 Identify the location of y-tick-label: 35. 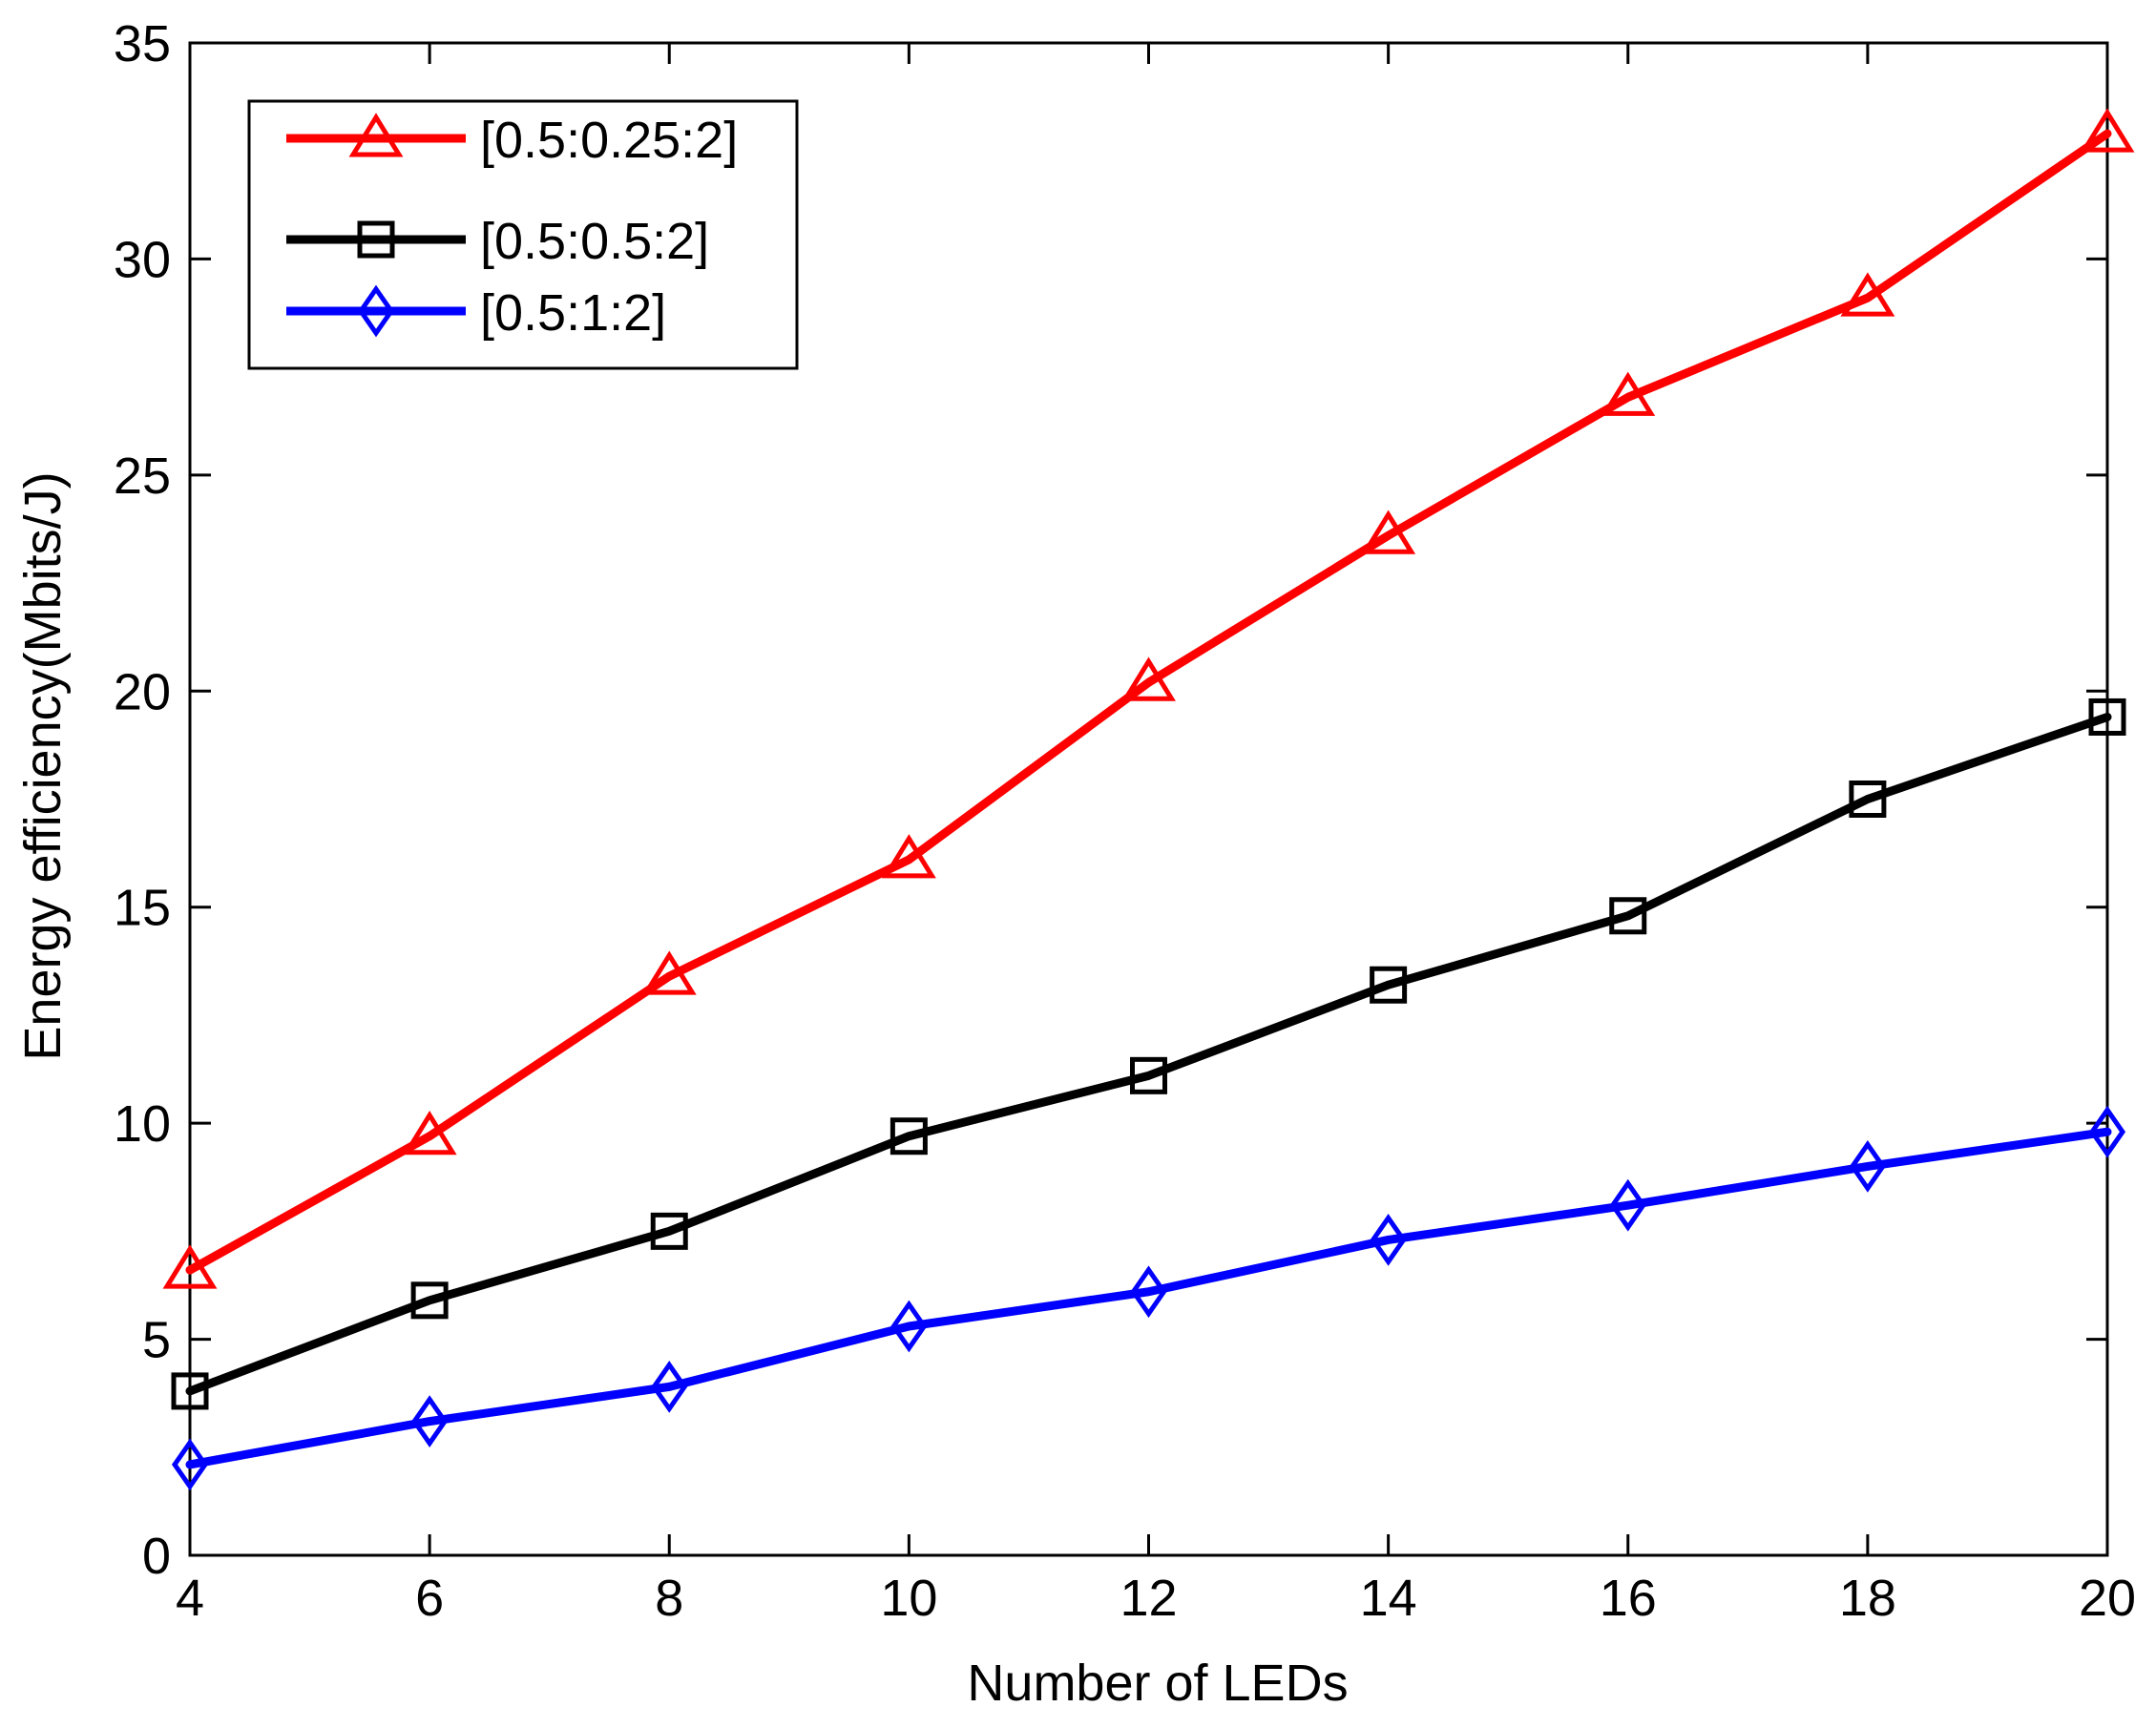
(142, 44).